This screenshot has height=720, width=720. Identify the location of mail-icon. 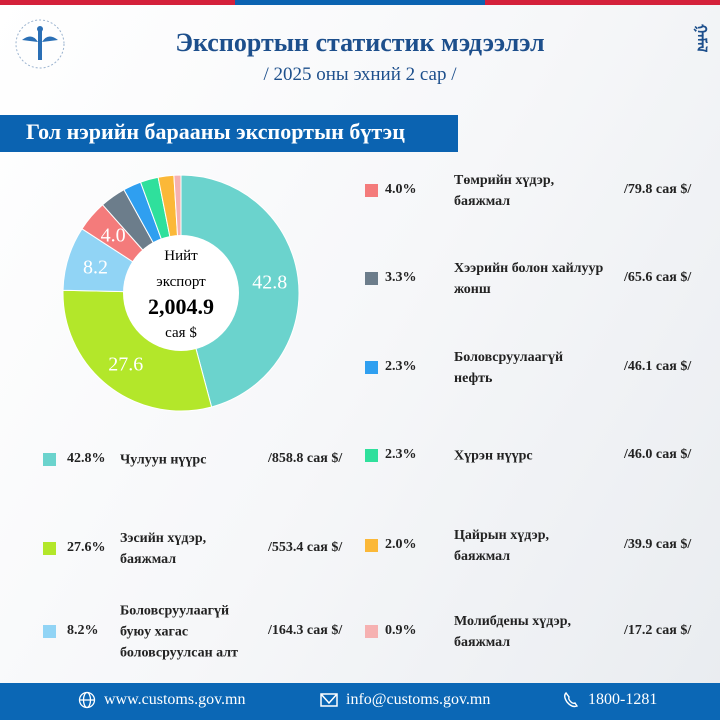
(329, 700).